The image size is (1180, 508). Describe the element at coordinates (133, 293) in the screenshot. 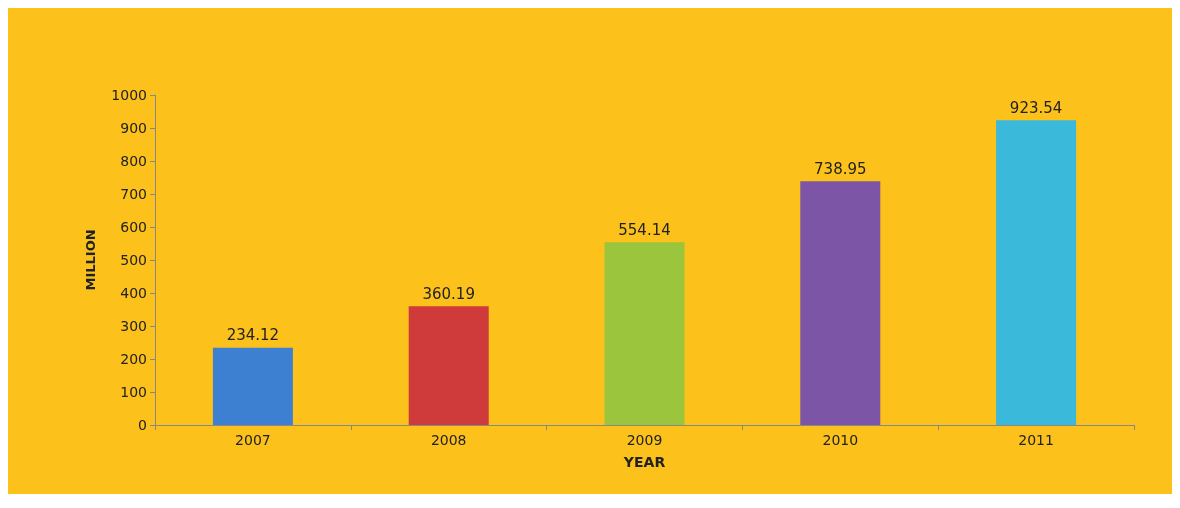

I see `y-tick-label: 400` at that location.